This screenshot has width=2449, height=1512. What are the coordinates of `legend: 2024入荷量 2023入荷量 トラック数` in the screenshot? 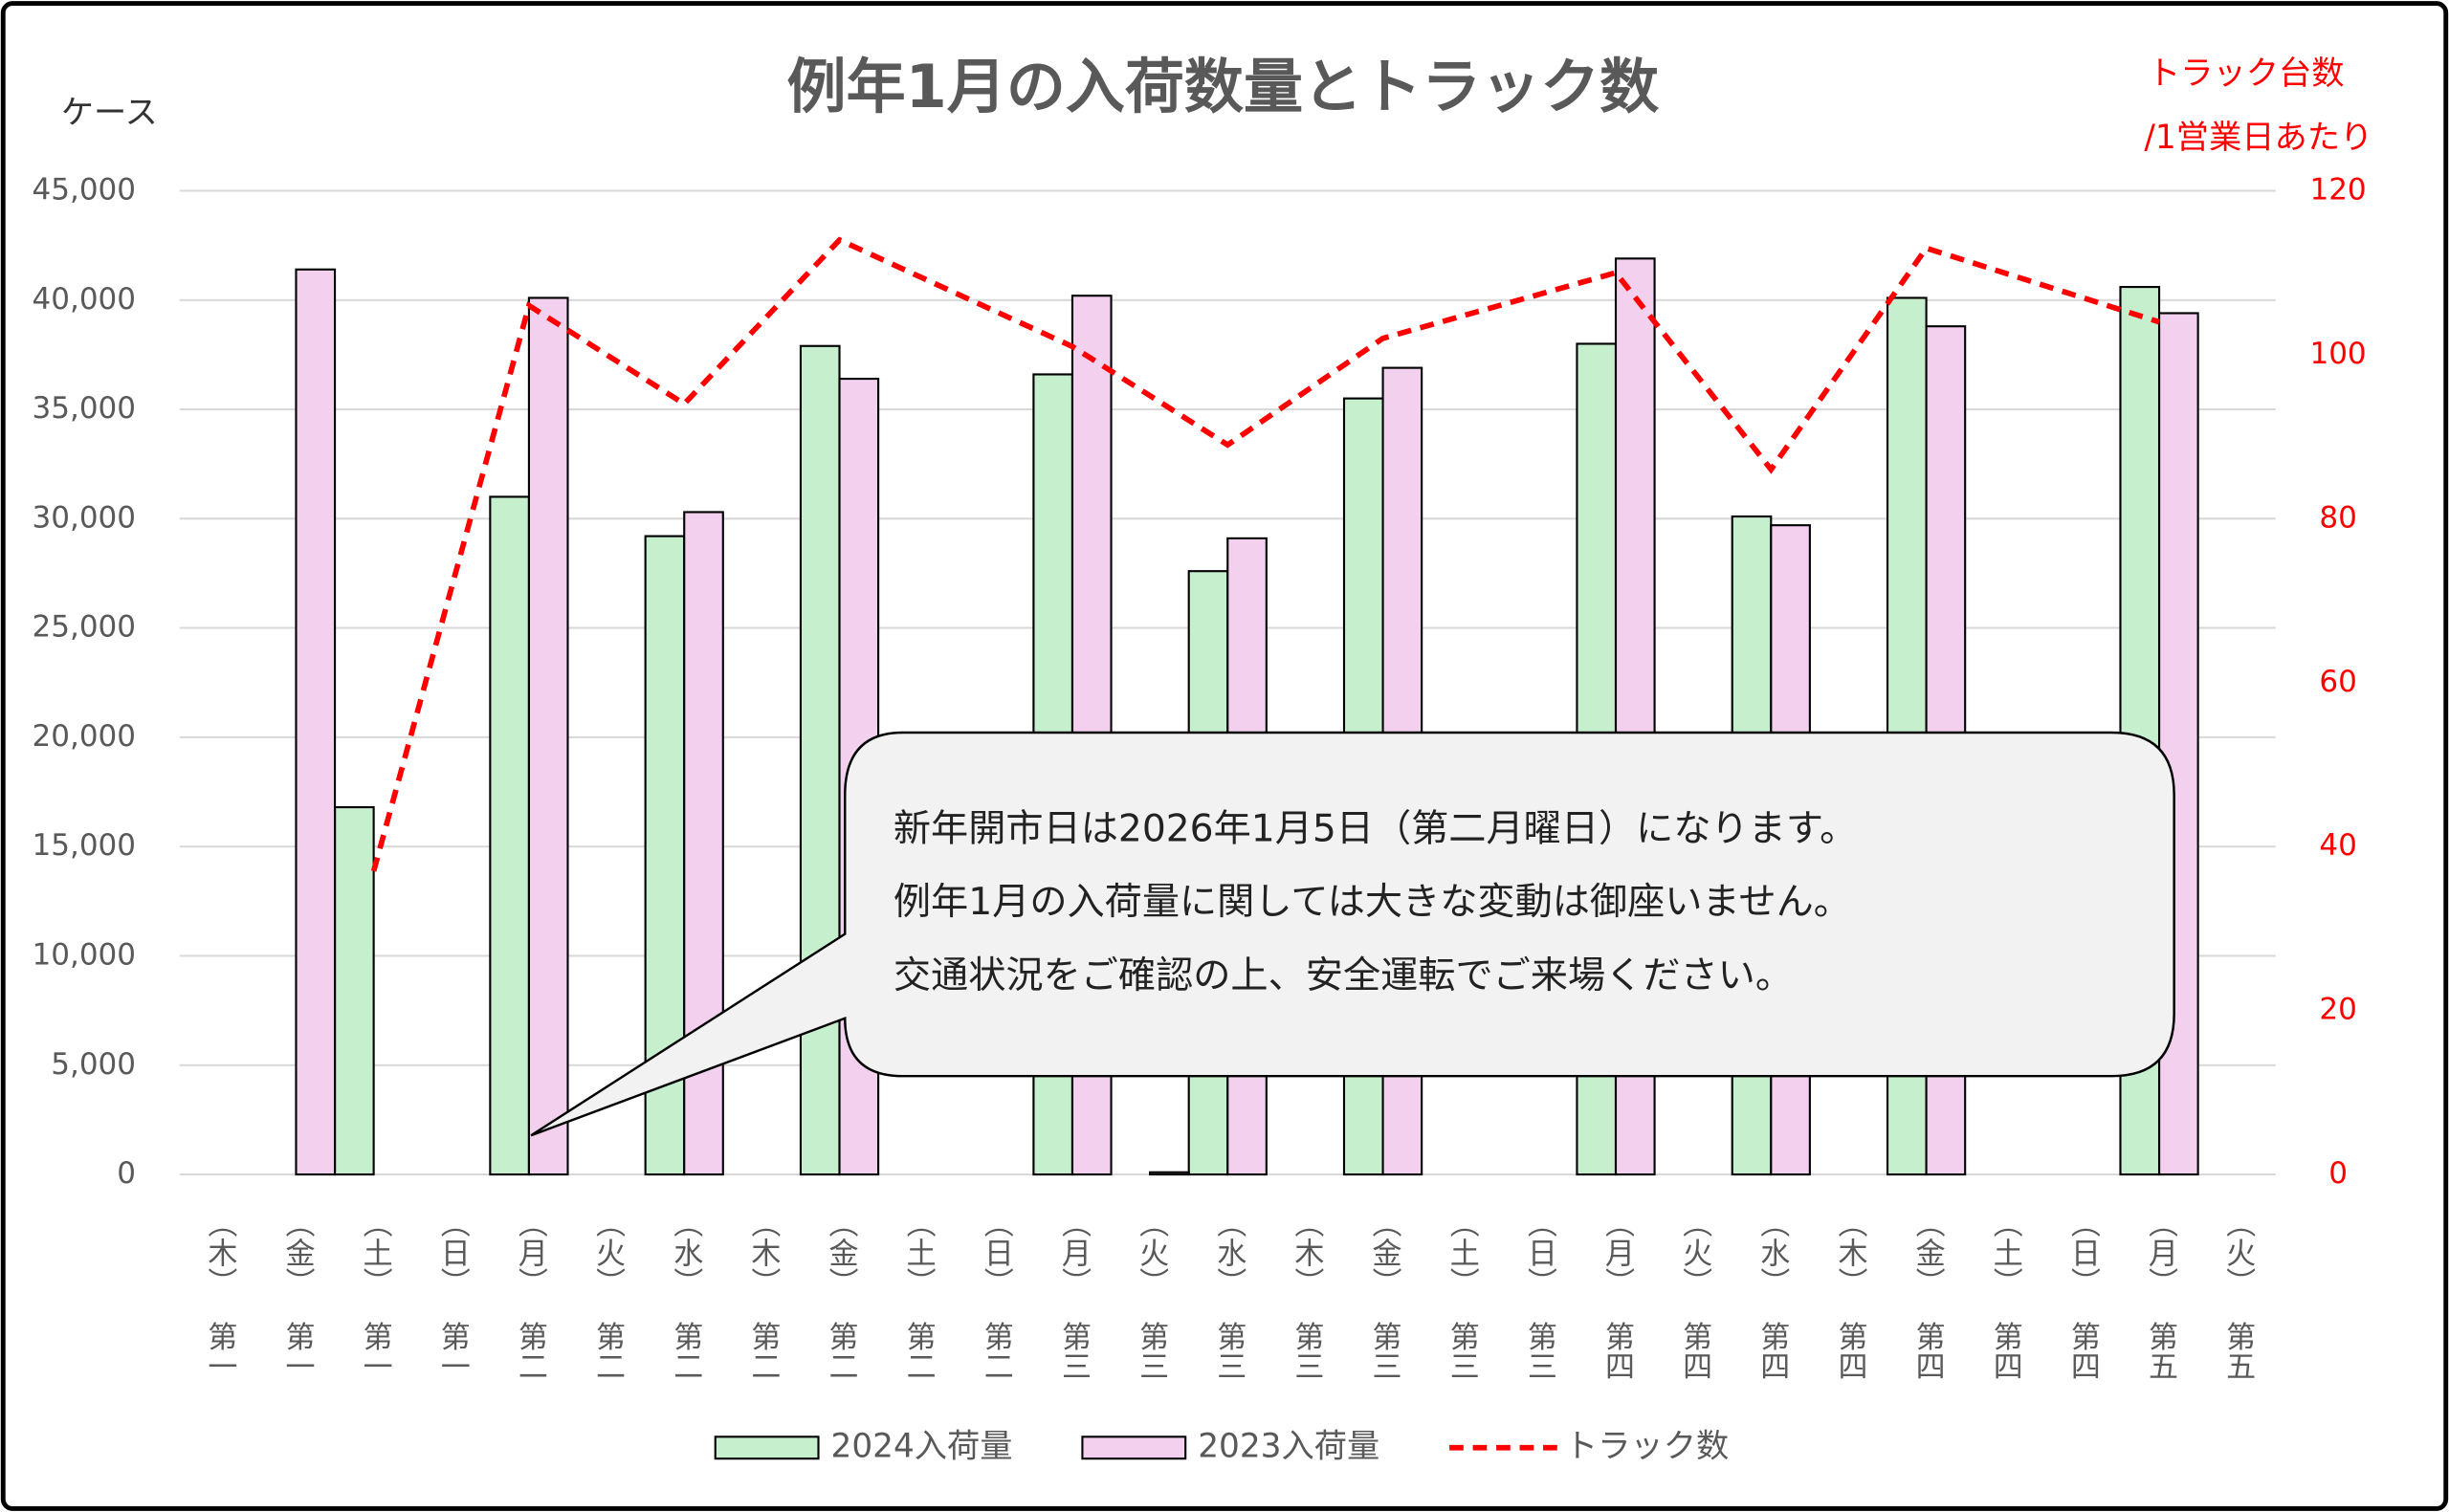 It's located at (1222, 1446).